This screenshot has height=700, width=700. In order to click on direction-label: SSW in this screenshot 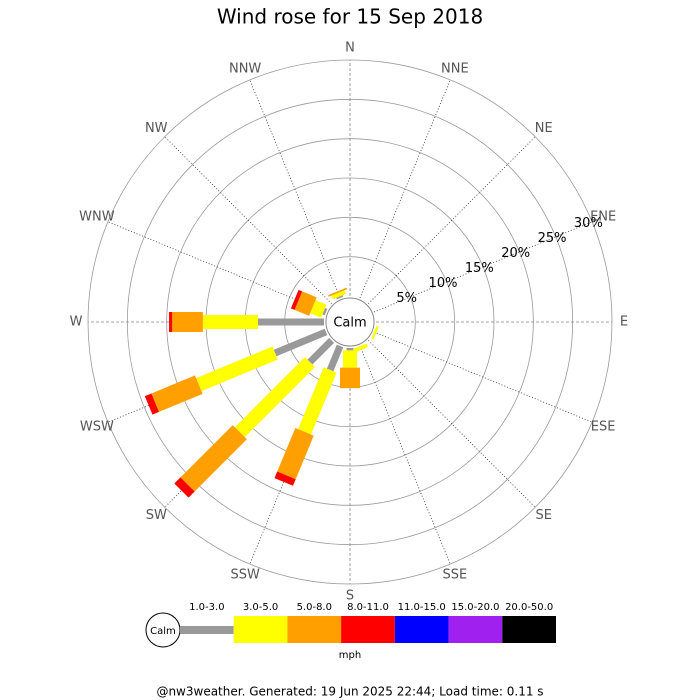, I will do `click(245, 575)`.